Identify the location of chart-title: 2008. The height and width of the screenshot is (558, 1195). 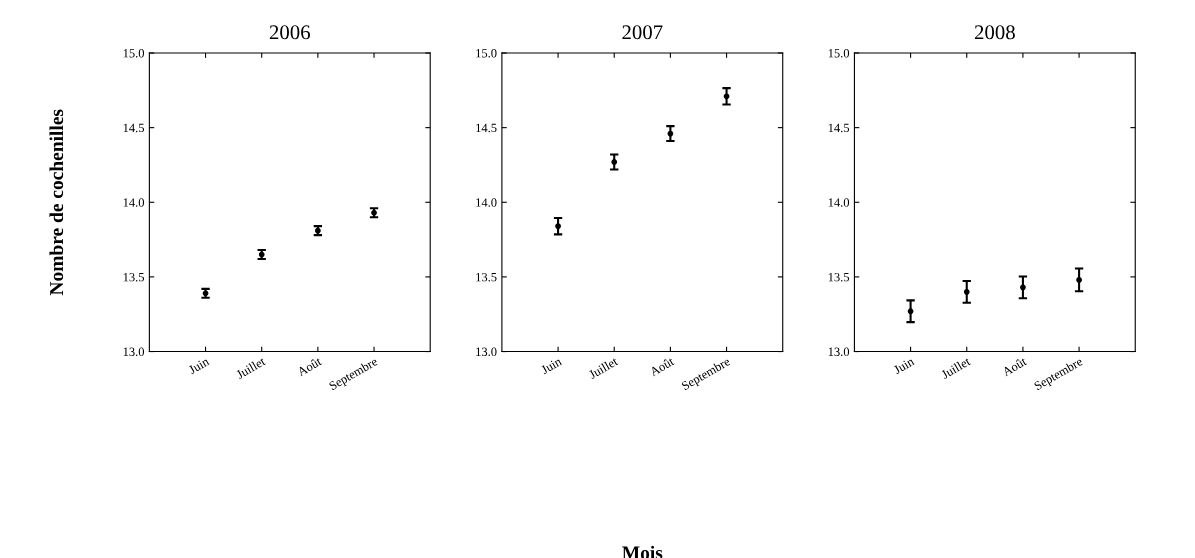
(994, 32).